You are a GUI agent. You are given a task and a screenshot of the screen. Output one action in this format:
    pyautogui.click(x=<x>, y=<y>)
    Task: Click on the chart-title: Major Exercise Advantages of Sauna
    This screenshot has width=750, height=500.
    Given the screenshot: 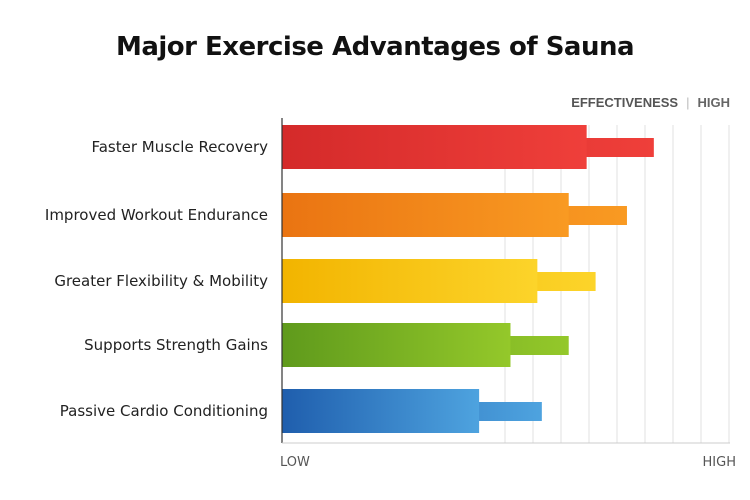 What is the action you would take?
    pyautogui.click(x=375, y=47)
    